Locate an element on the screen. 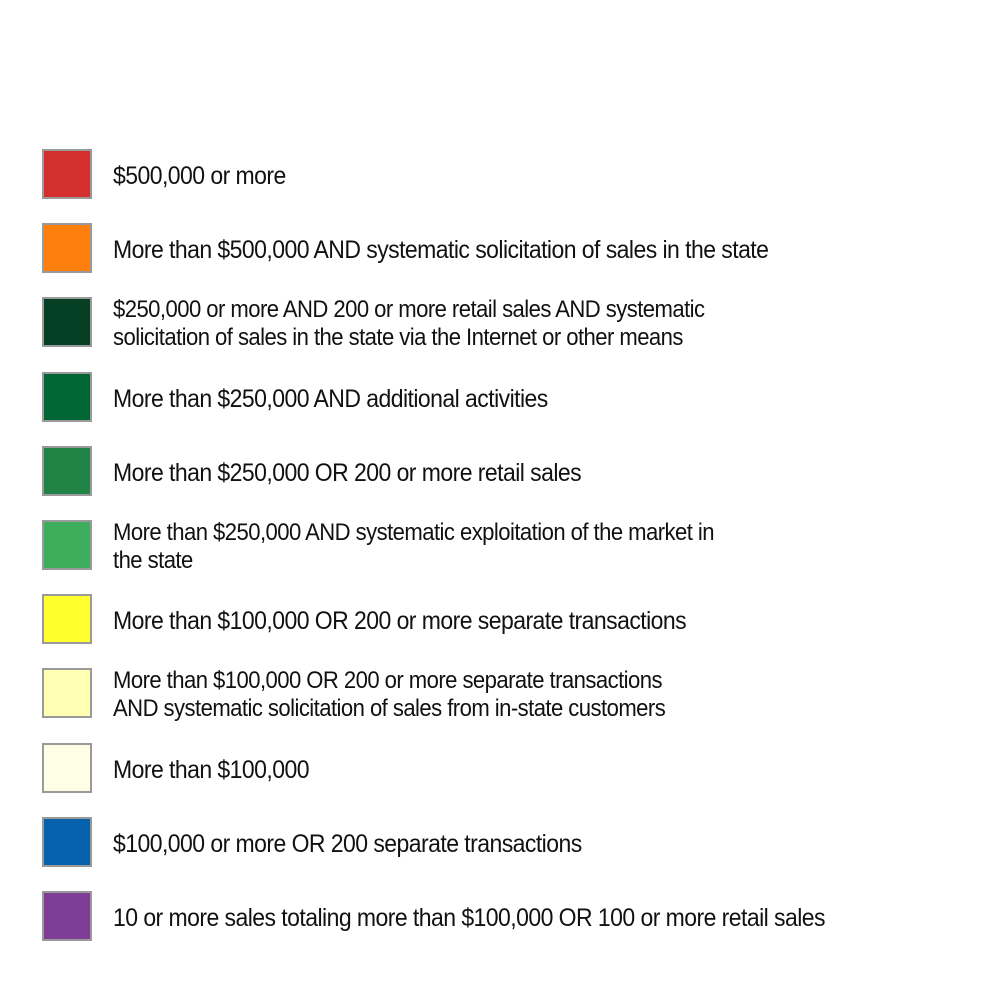 The height and width of the screenshot is (1000, 1000). legend-item-more-than-100k: More than $100,000 is located at coordinates (517, 770).